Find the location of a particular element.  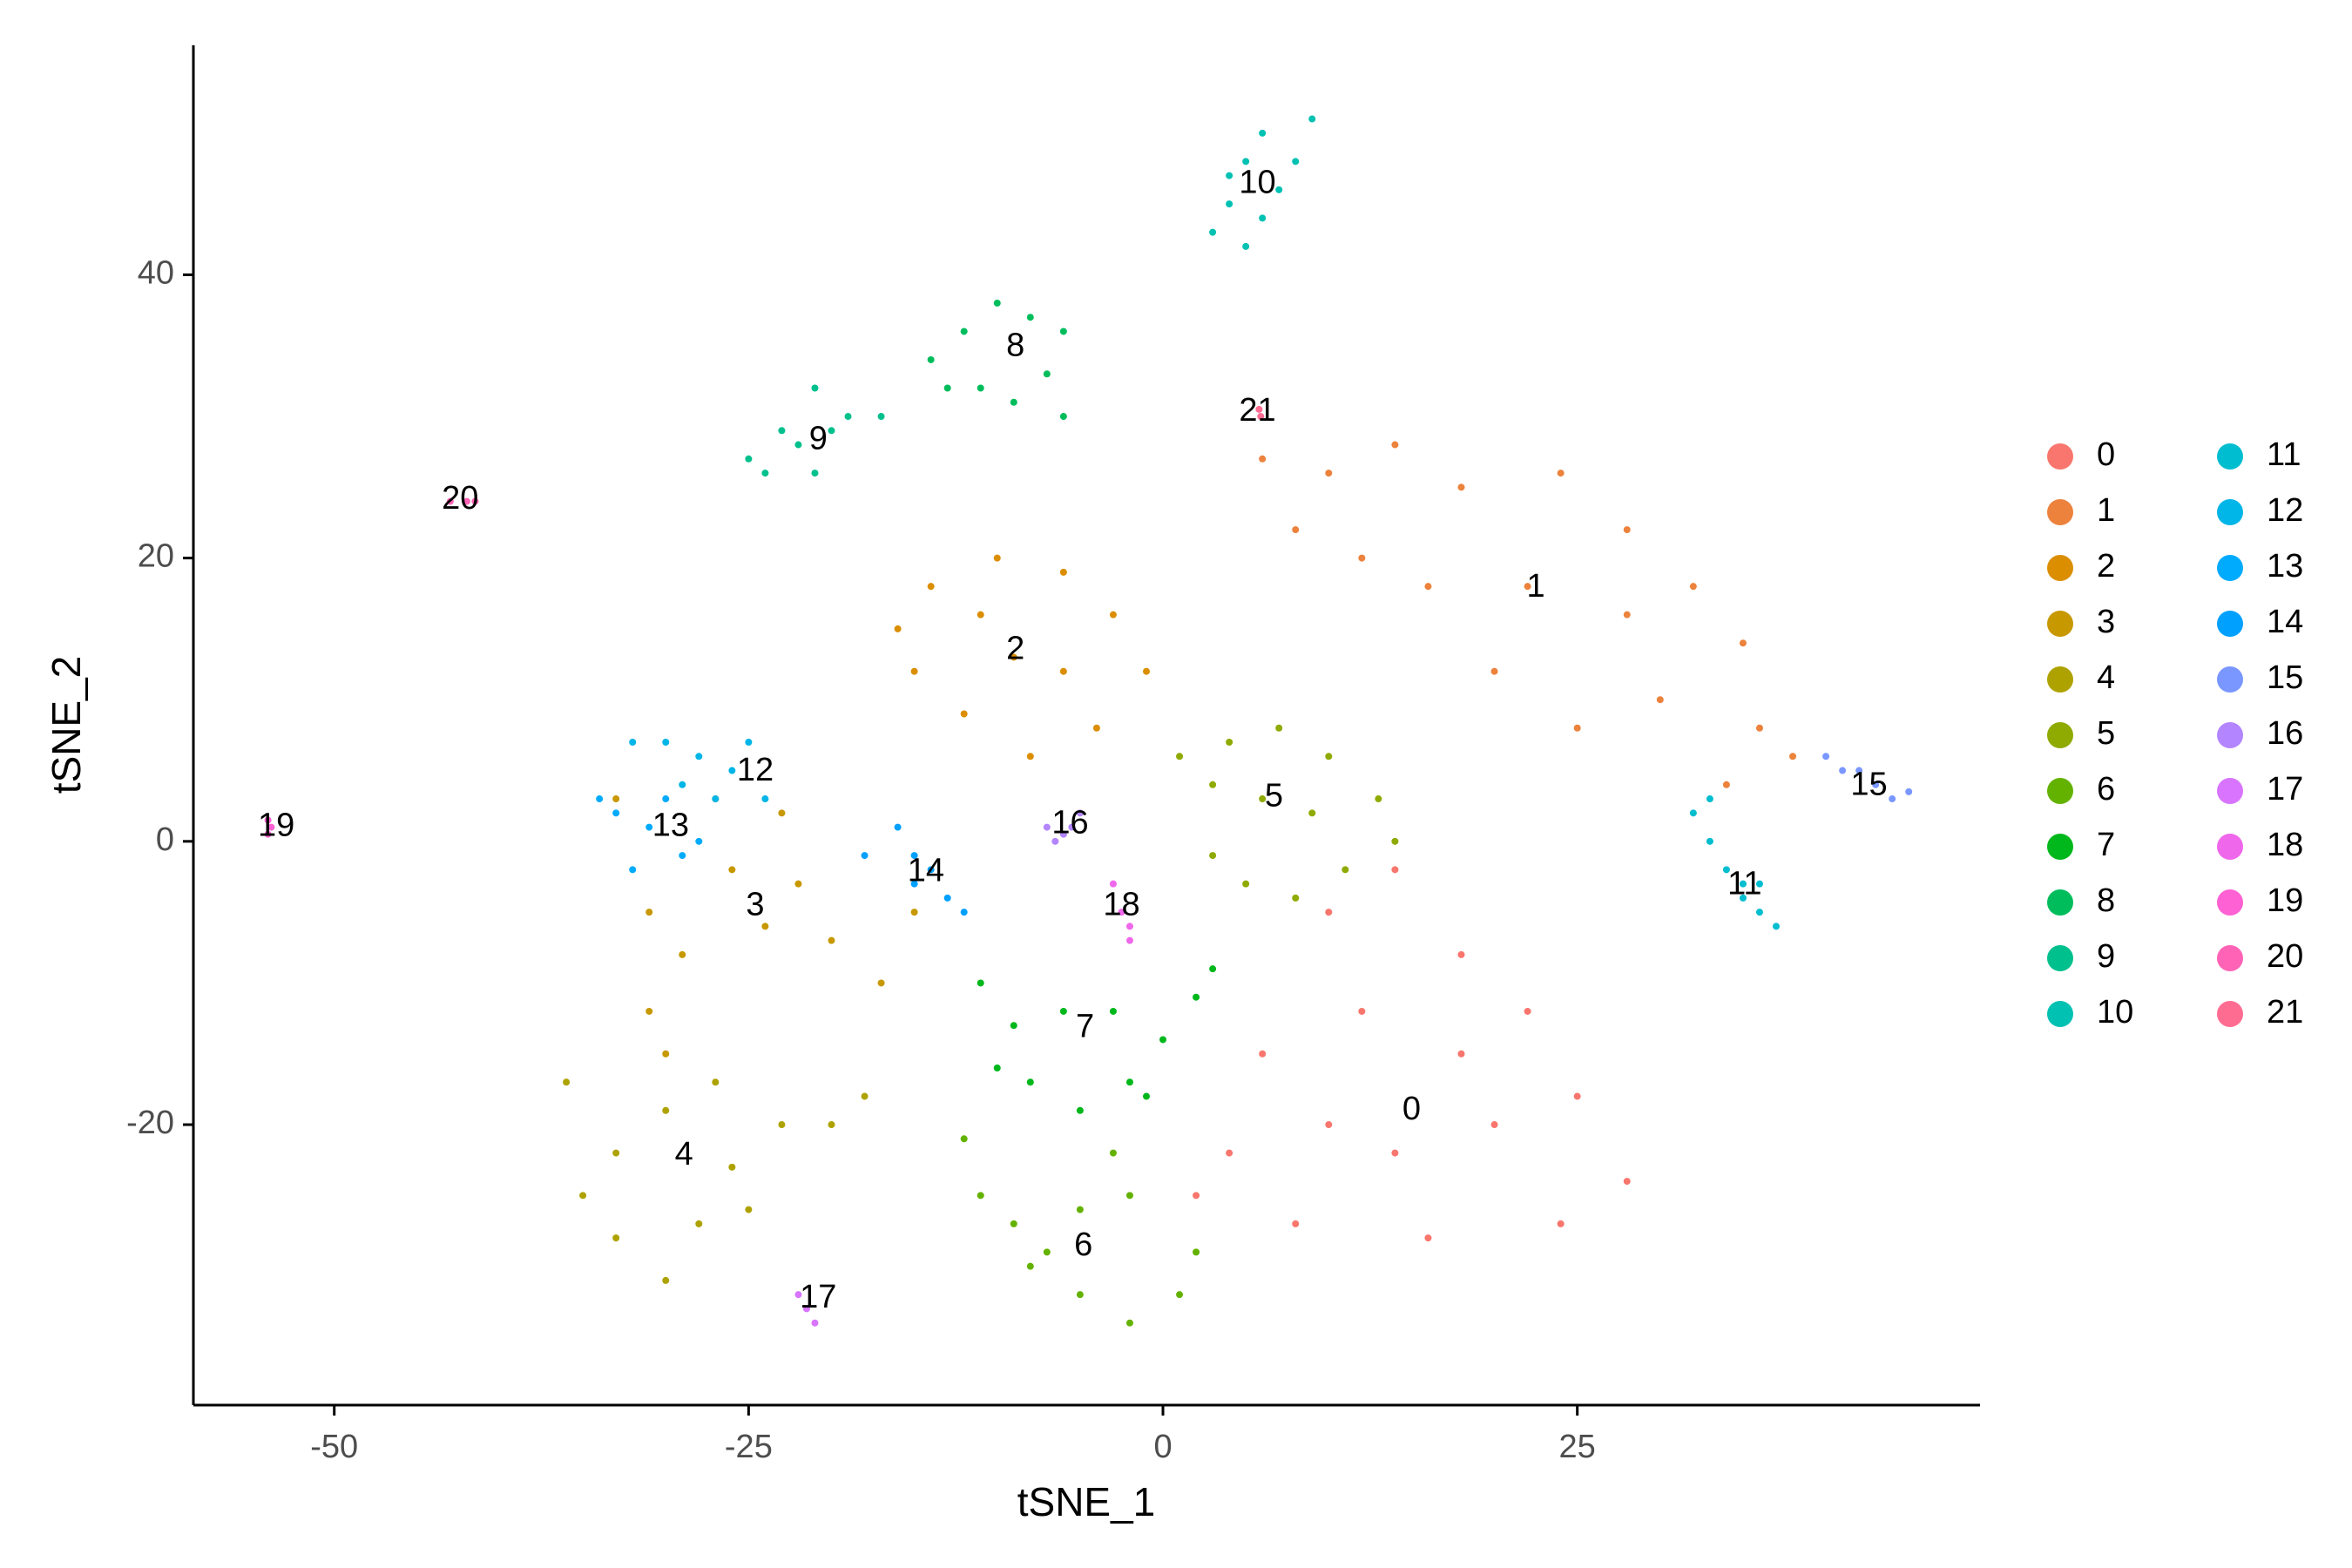

cluster-label: 8 is located at coordinates (1015, 345).